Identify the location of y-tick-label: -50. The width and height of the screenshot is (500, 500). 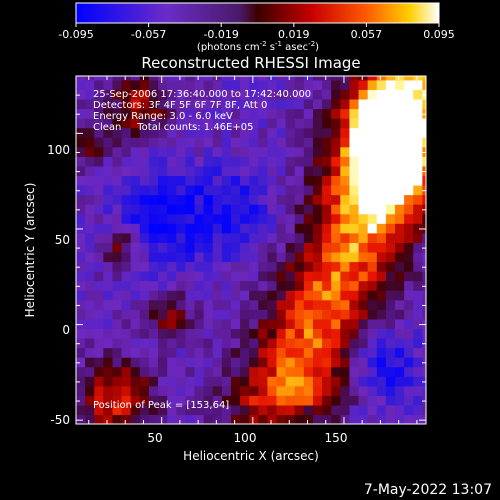
(60, 420).